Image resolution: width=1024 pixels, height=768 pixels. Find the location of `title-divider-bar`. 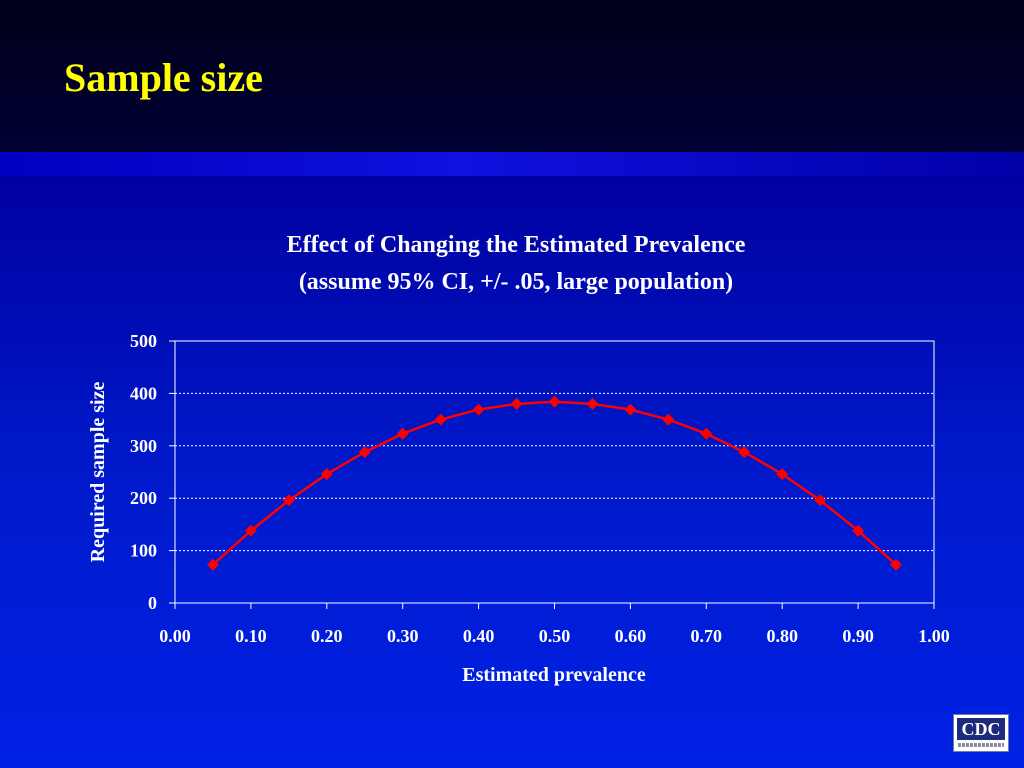

title-divider-bar is located at coordinates (512, 164).